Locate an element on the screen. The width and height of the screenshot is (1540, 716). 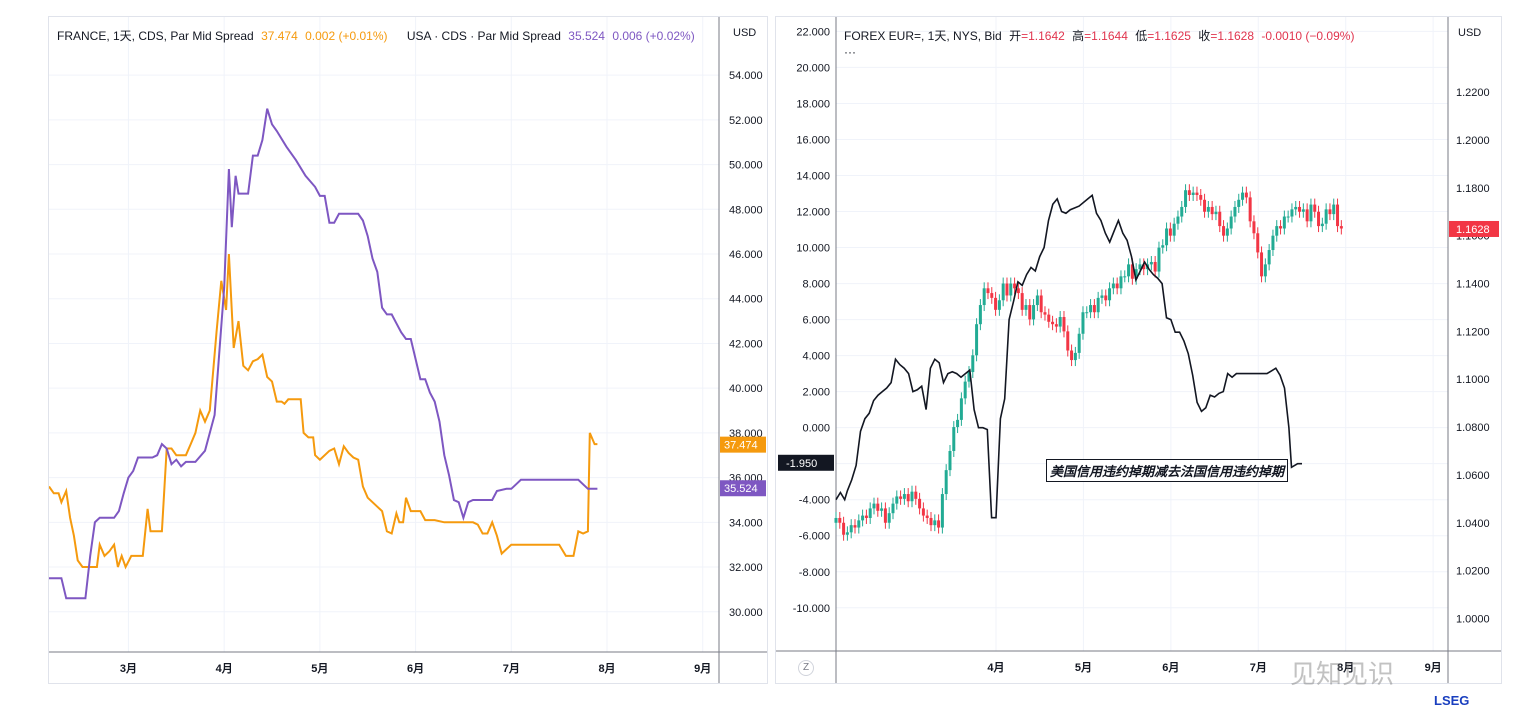
france-legend-name: FRANCE, 1天, CDS, Par Mid Spread is located at coordinates (155, 36).